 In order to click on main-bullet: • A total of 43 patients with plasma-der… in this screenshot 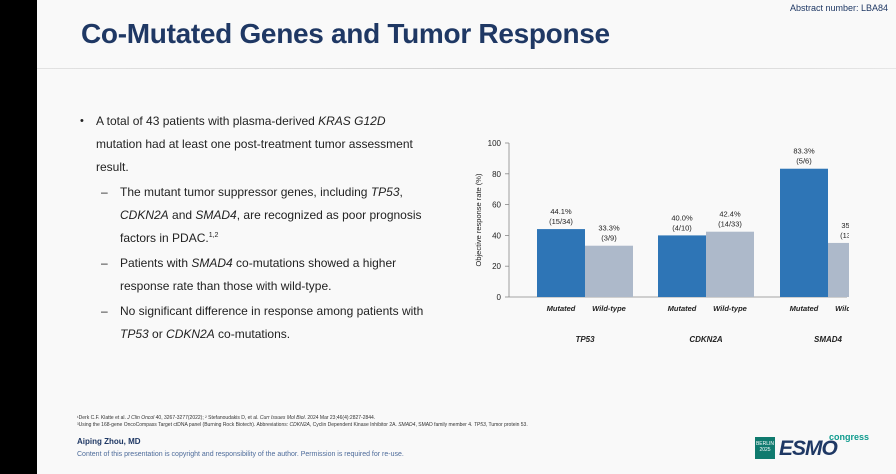, I will do `click(252, 144)`.